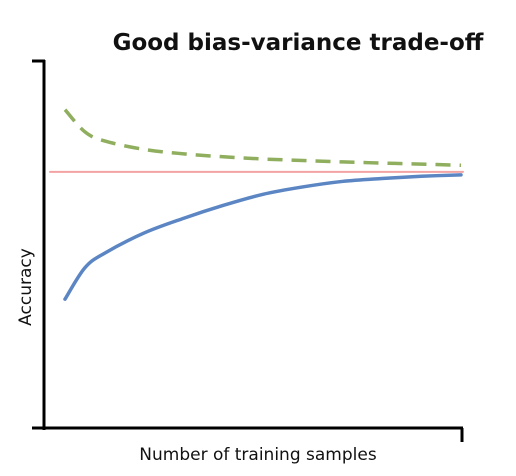 The image size is (516, 476). What do you see at coordinates (298, 43) in the screenshot?
I see `chart-title: Good bias-variance trade-off` at bounding box center [298, 43].